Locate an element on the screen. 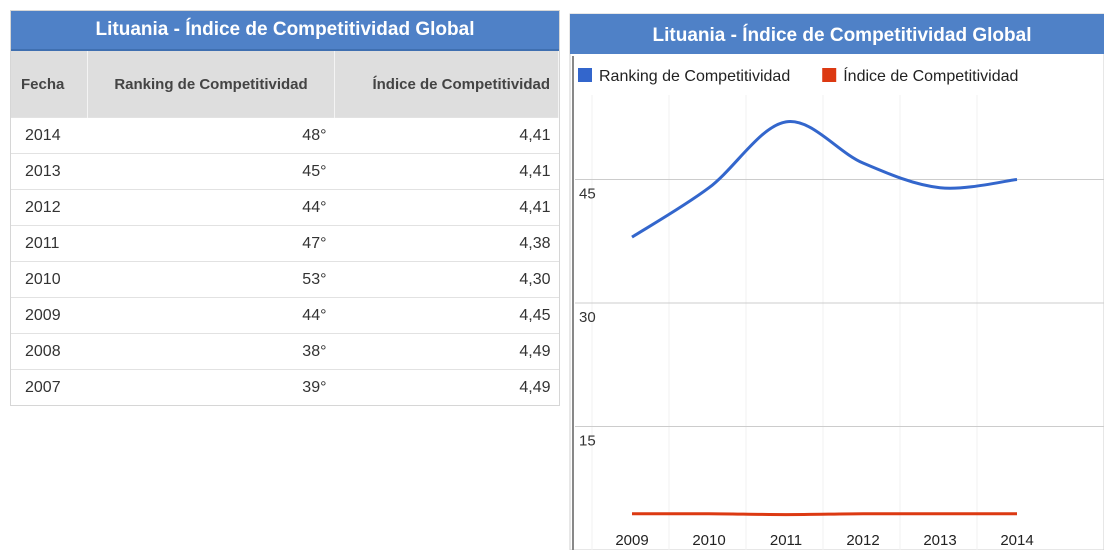 This screenshot has width=1104, height=550. table-cell: 2014 is located at coordinates (49, 135).